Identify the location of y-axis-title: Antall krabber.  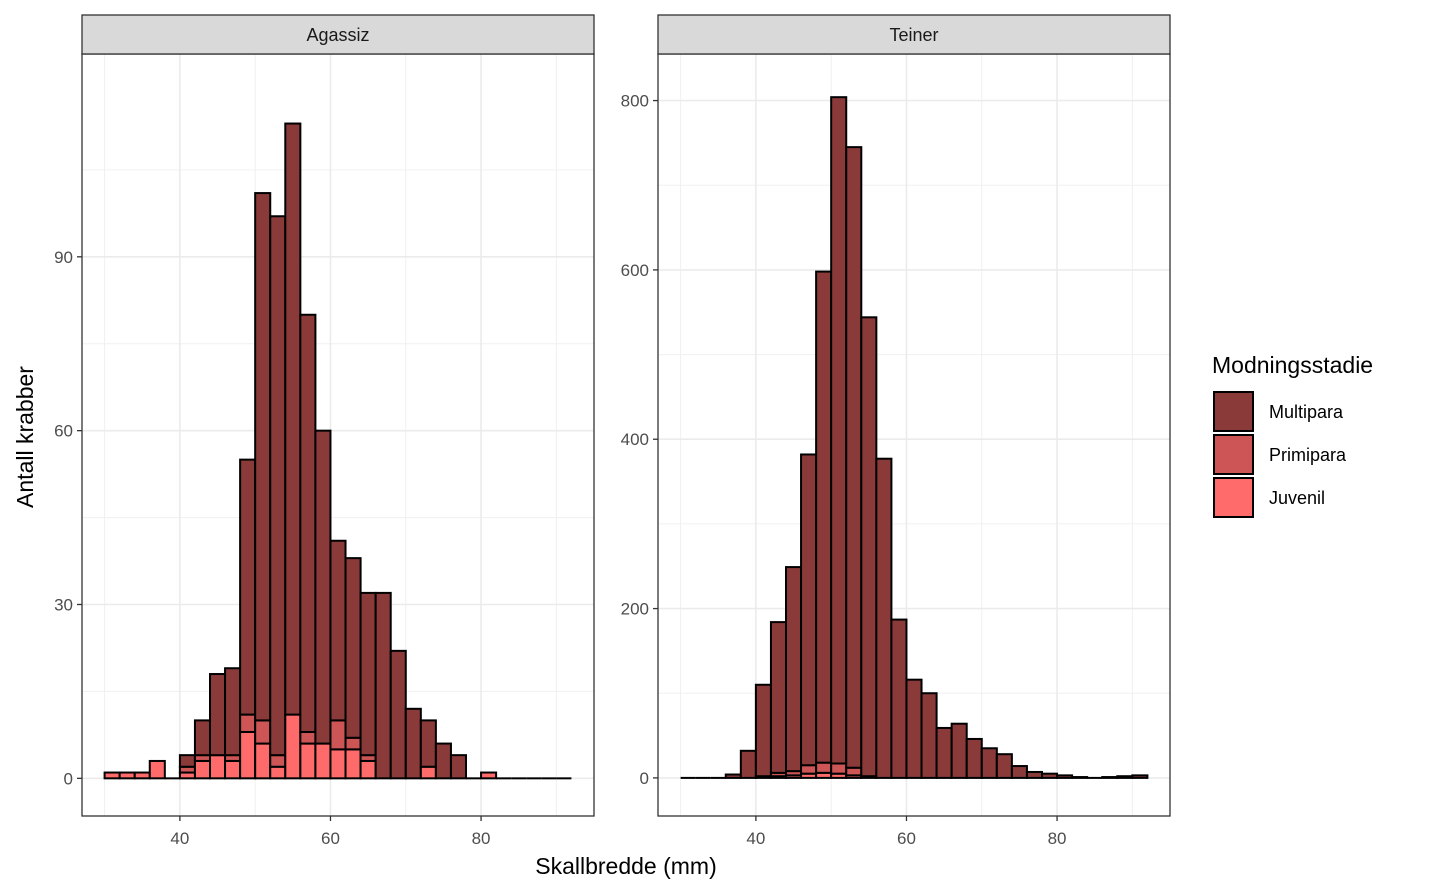
(25, 437).